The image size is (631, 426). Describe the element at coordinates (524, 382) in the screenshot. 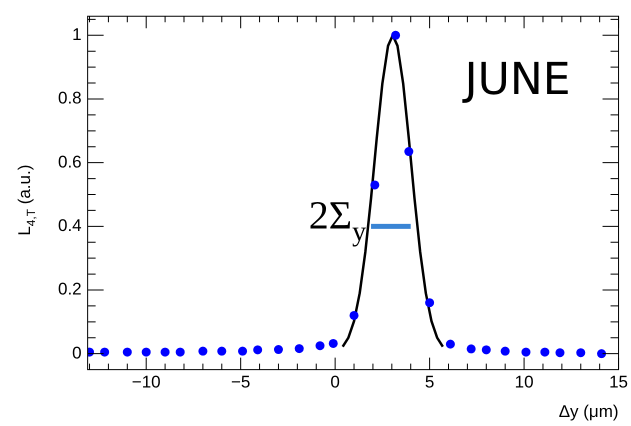

I see `x-tick-label: 10` at that location.